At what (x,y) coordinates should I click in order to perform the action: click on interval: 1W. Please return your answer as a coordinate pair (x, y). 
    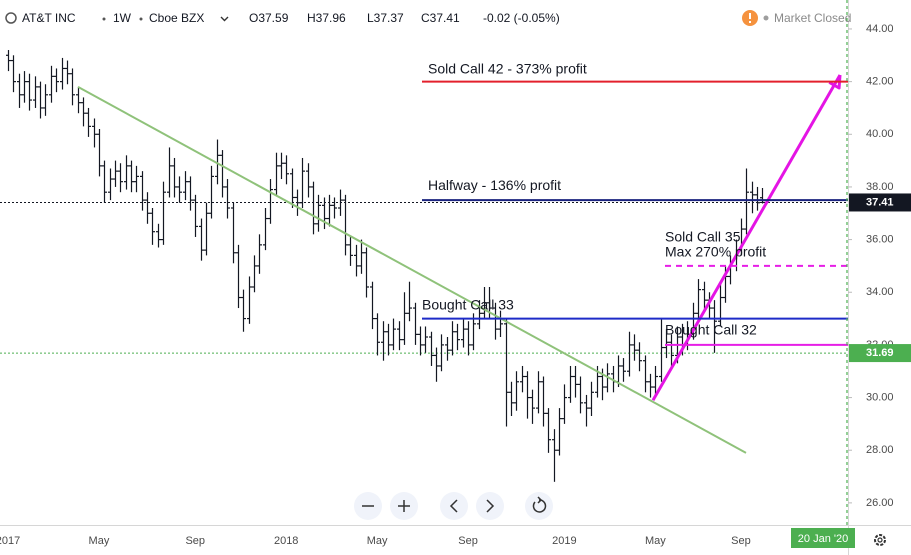
    Looking at the image, I should click on (122, 18).